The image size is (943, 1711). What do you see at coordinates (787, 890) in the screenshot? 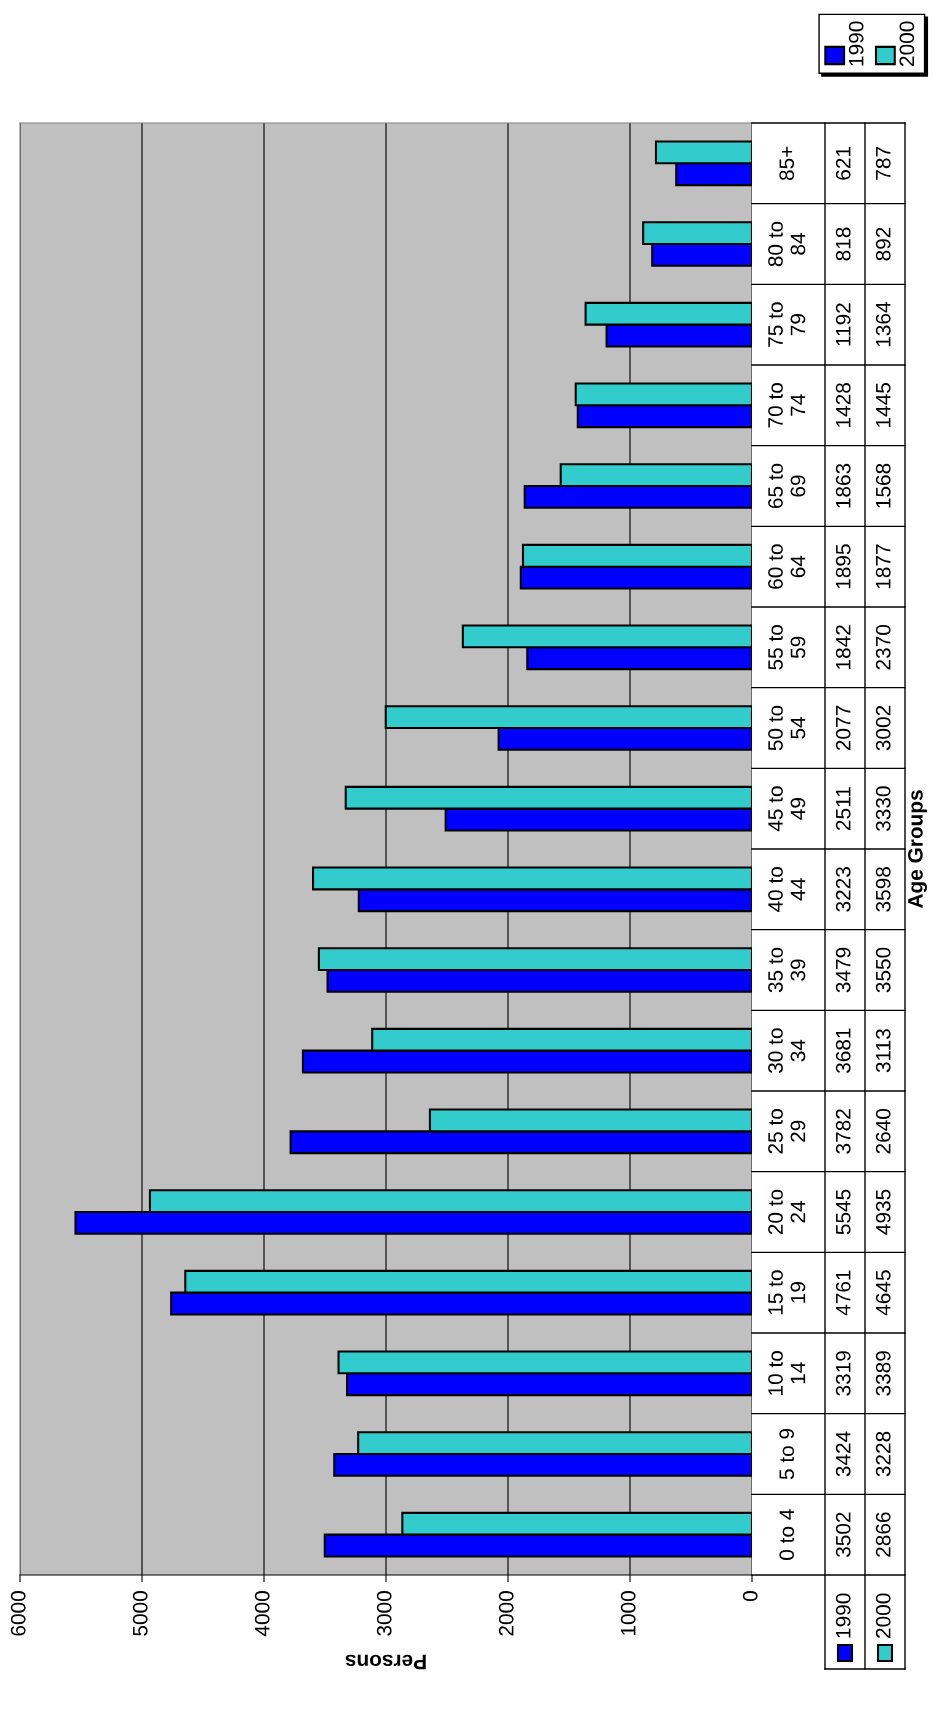
I see `y-tick-label: 40 to 44` at bounding box center [787, 890].